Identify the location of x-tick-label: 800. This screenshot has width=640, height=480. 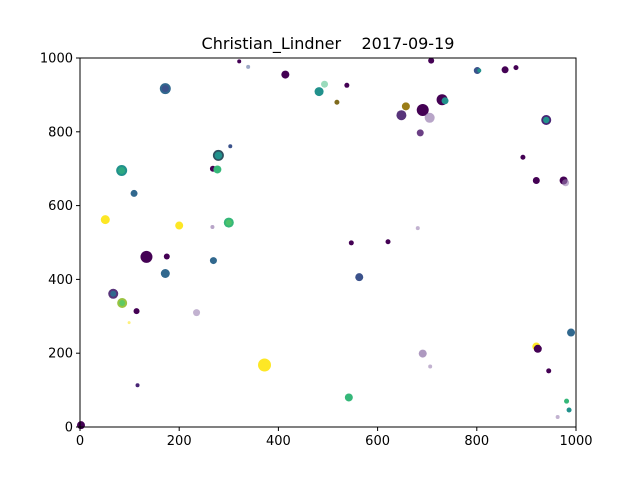
(476, 441).